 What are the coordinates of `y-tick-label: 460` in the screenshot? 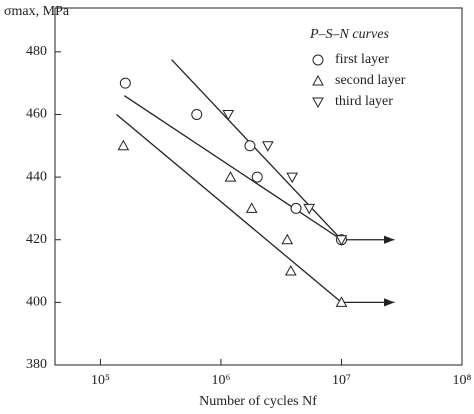 It's located at (36, 114).